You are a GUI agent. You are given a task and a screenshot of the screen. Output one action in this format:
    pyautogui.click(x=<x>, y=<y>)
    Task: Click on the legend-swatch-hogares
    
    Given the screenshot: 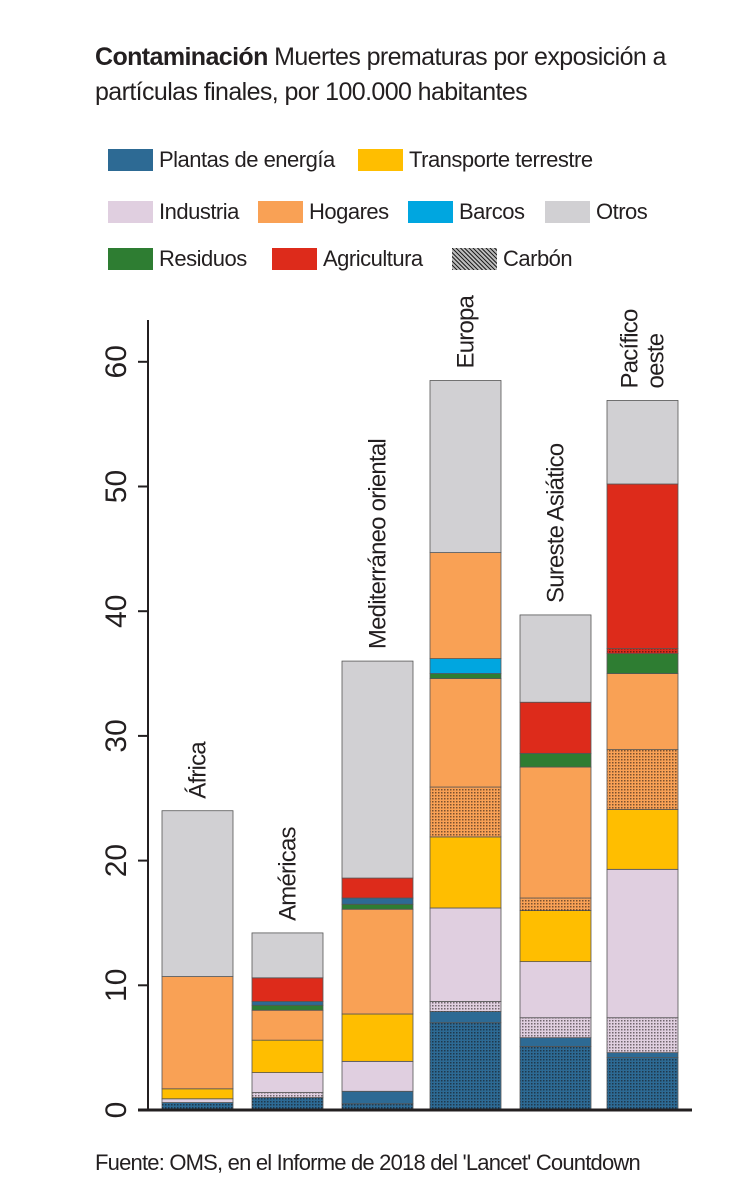 What is the action you would take?
    pyautogui.click(x=280, y=212)
    